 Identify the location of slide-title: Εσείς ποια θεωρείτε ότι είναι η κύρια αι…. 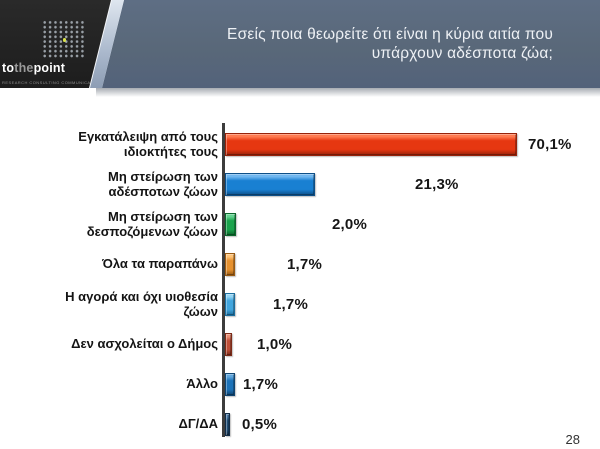
(390, 44).